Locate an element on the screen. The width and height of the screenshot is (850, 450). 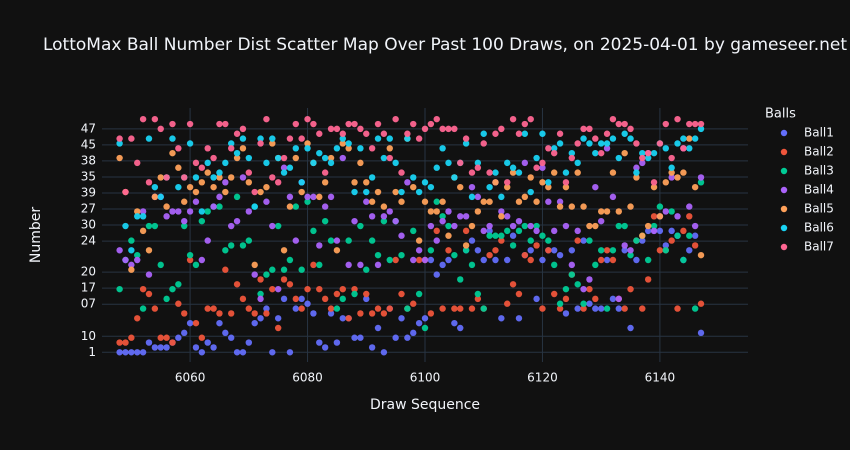
y-axis-label: Number is located at coordinates (36, 235).